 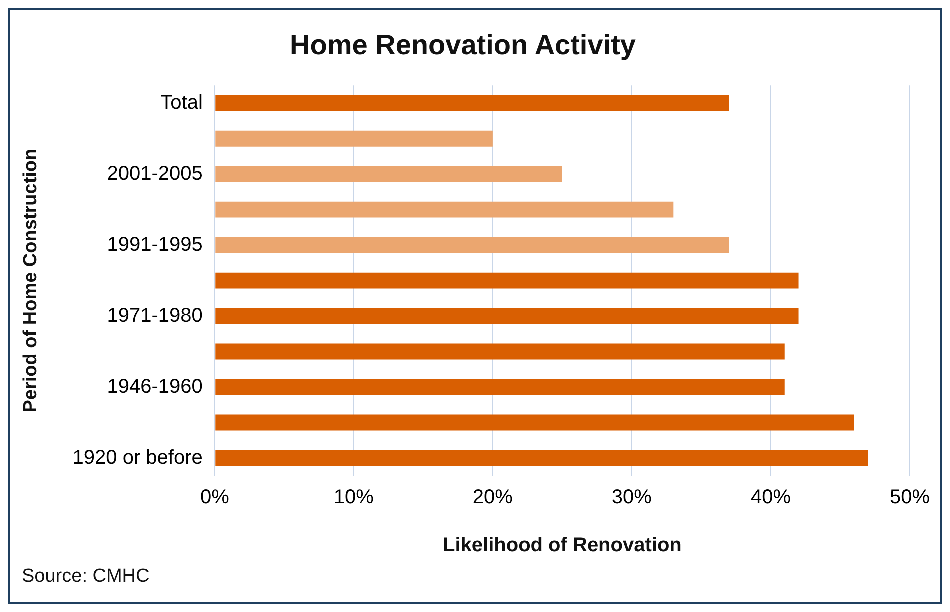 I want to click on x-tick-label: 20%, so click(x=493, y=497).